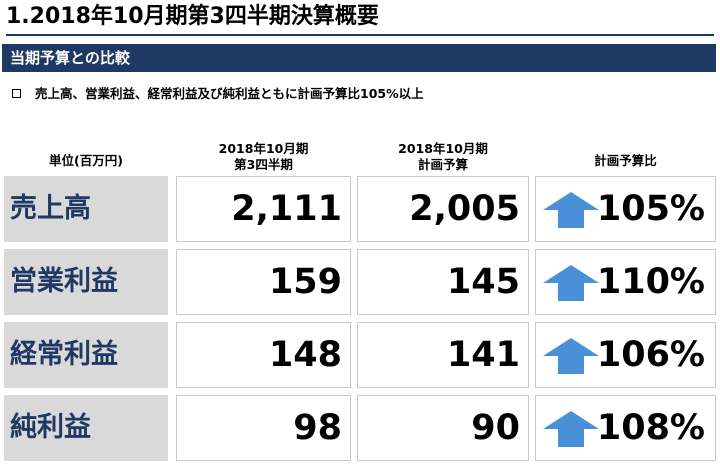  I want to click on table-row: 純利益 98 90 108%, so click(360, 428).